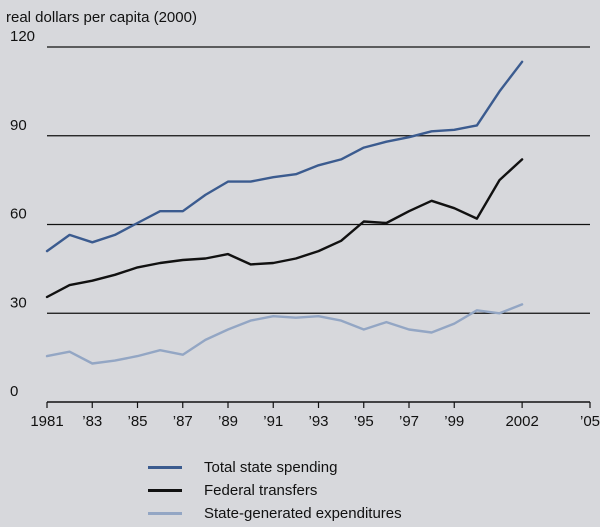  Describe the element at coordinates (303, 513) in the screenshot. I see `legend-label-state: State-generated expenditures` at that location.